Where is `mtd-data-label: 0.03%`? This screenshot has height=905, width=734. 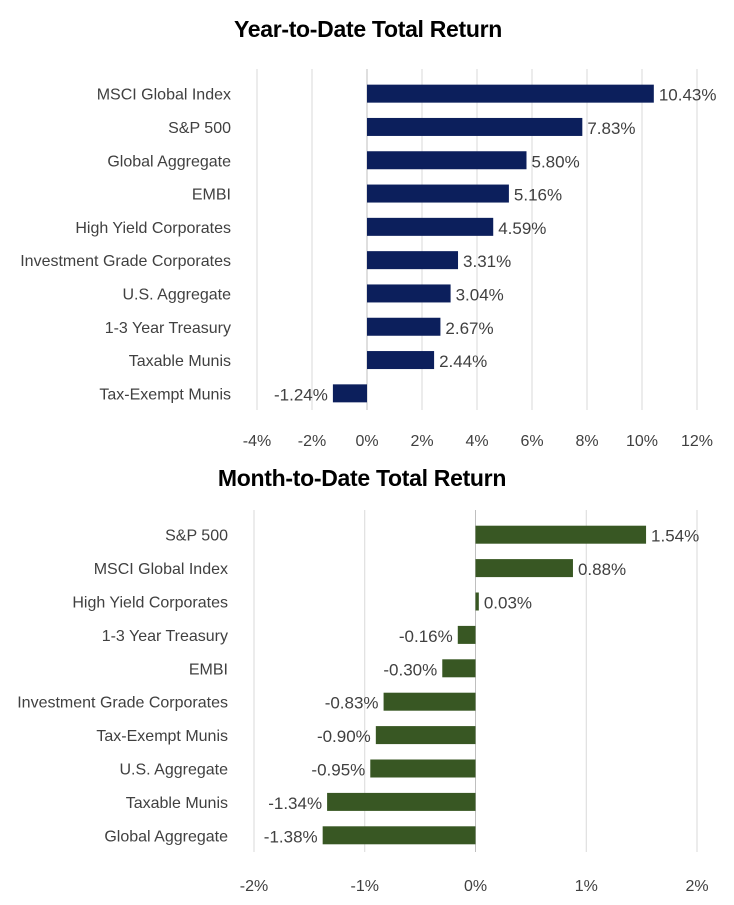 mtd-data-label: 0.03% is located at coordinates (508, 603).